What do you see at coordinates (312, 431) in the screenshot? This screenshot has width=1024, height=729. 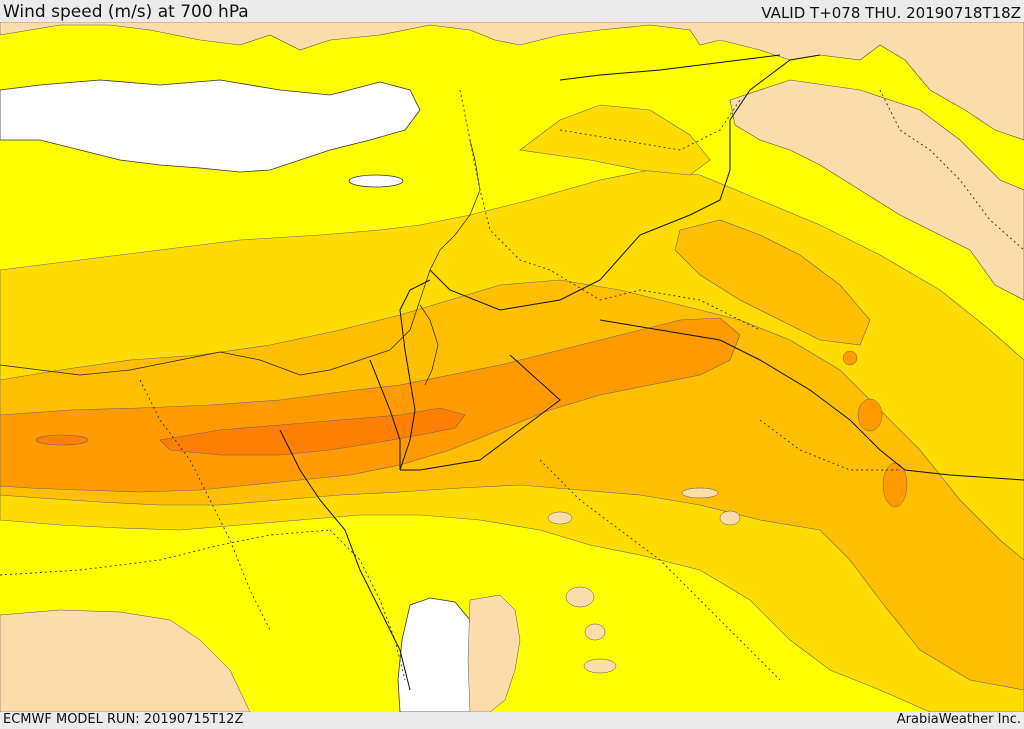 I see `wind-band-core` at bounding box center [312, 431].